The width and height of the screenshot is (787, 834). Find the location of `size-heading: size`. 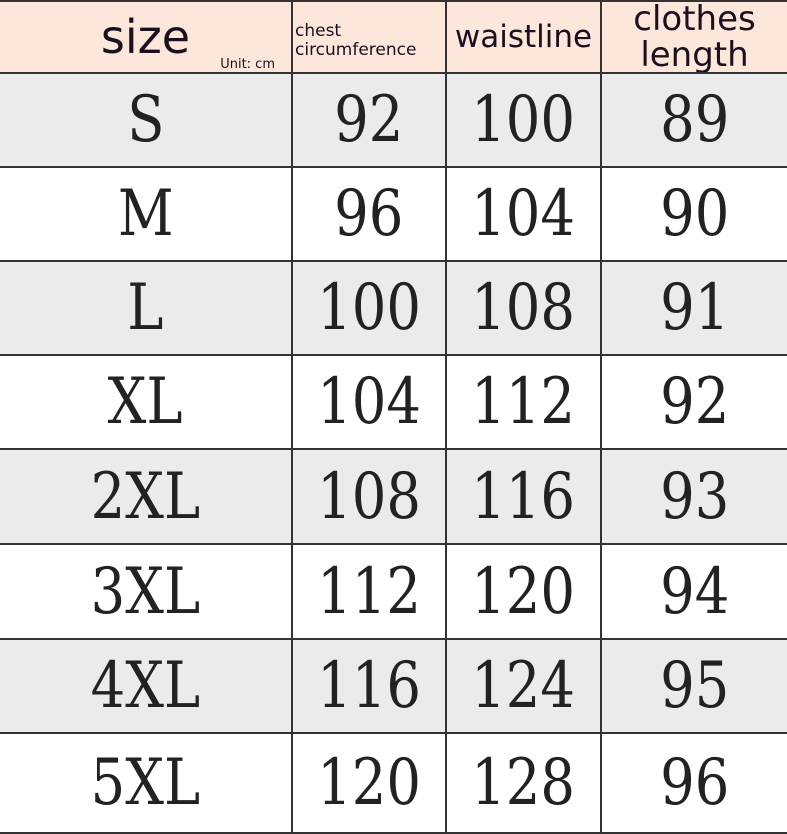

size-heading: size is located at coordinates (145, 37).